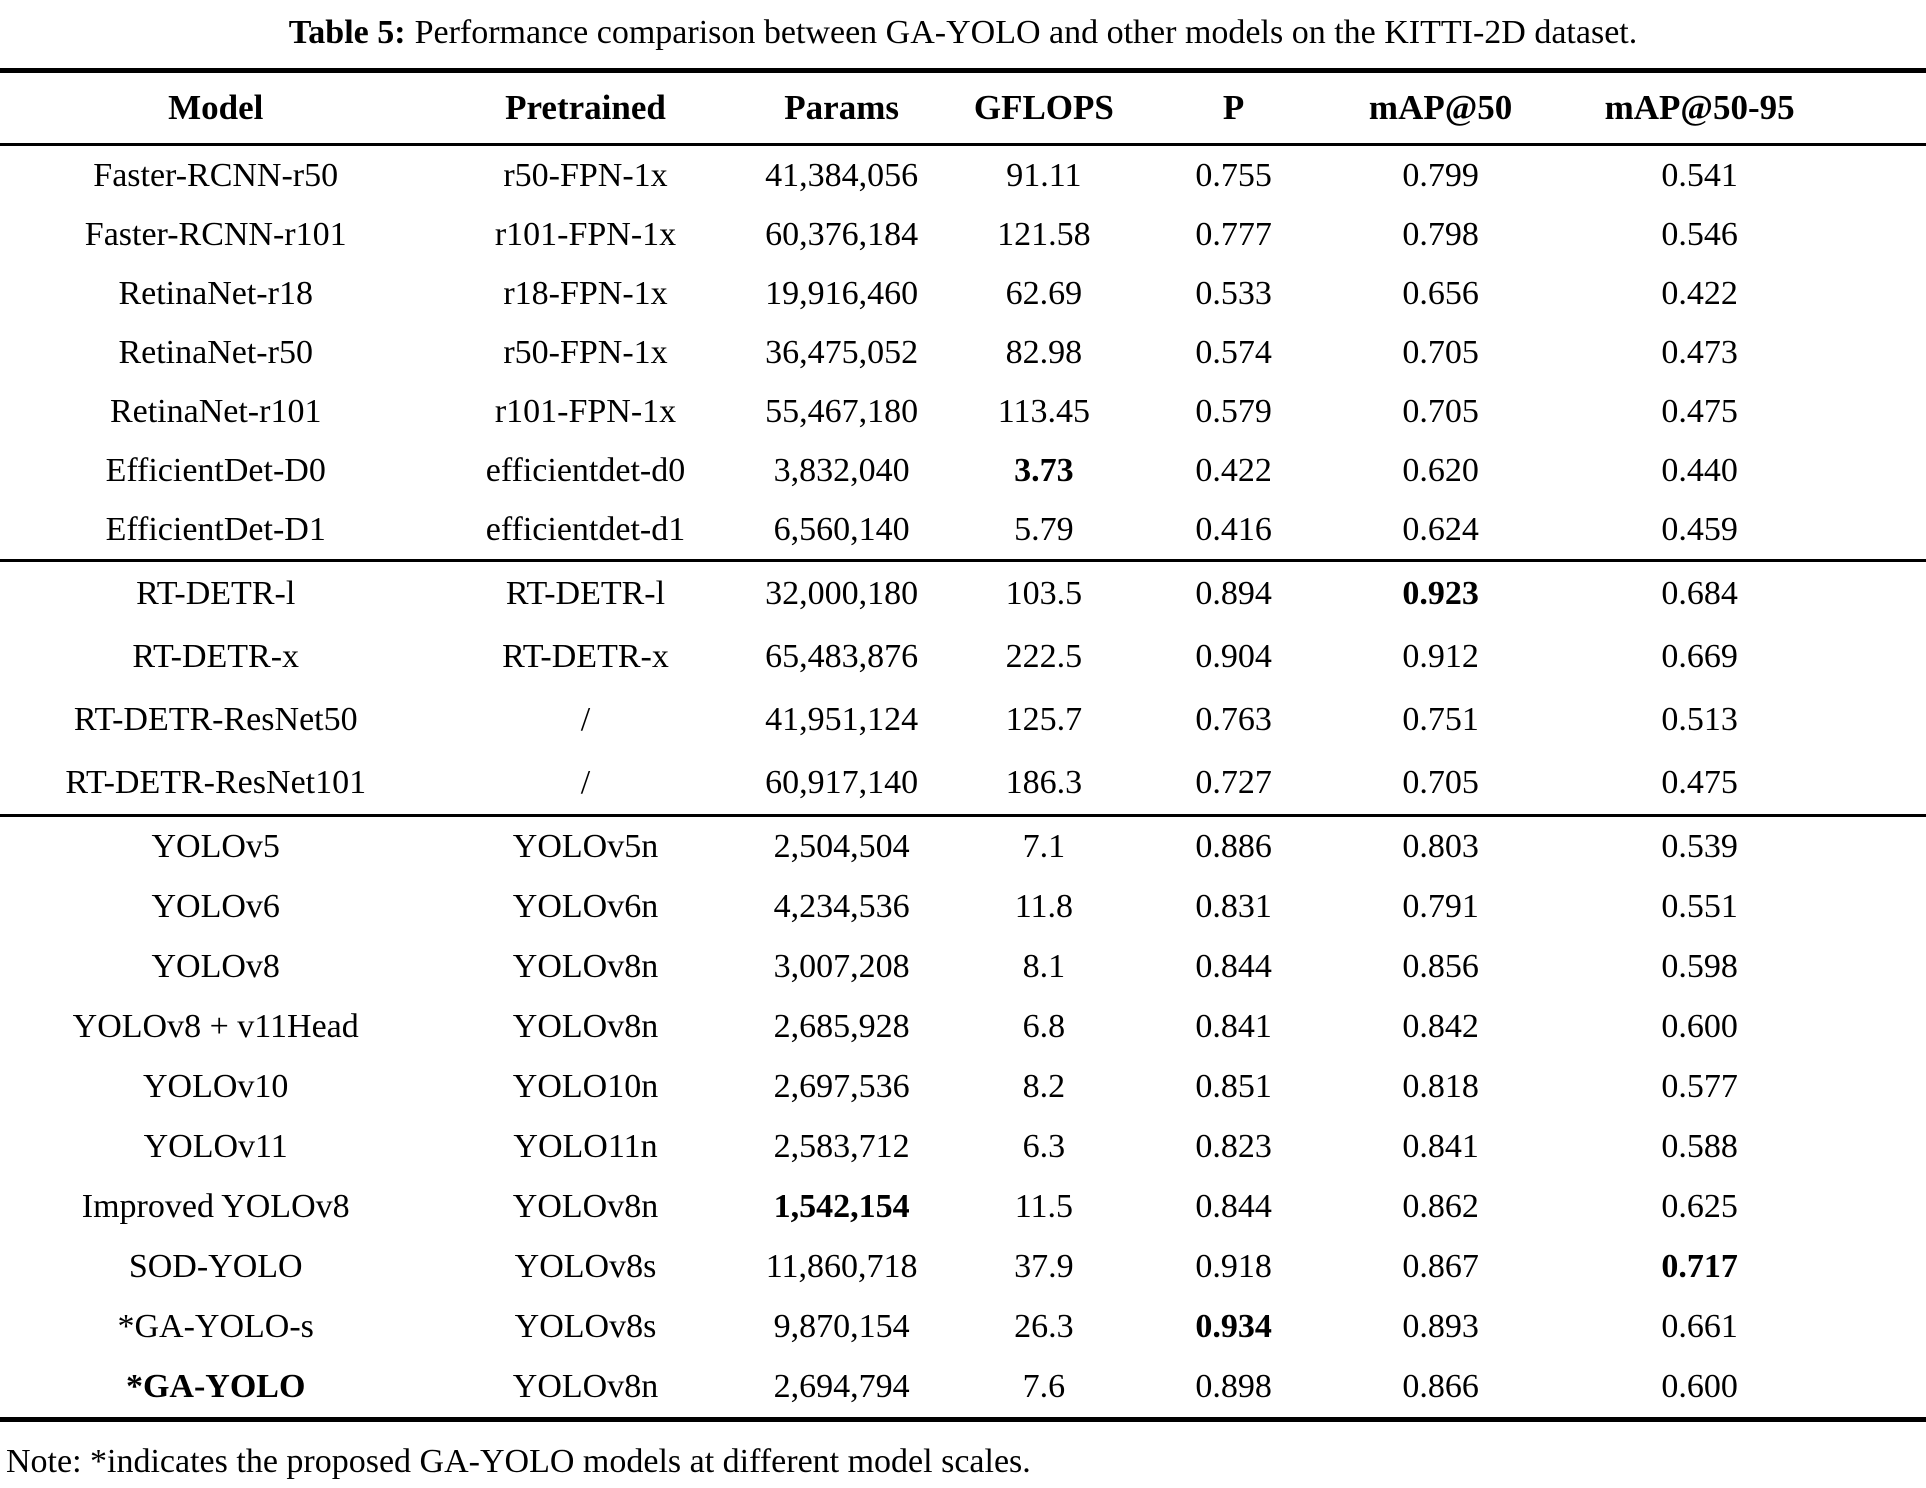 The height and width of the screenshot is (1488, 1926). Describe the element at coordinates (1233, 411) in the screenshot. I see `table-cell: 0.579` at that location.